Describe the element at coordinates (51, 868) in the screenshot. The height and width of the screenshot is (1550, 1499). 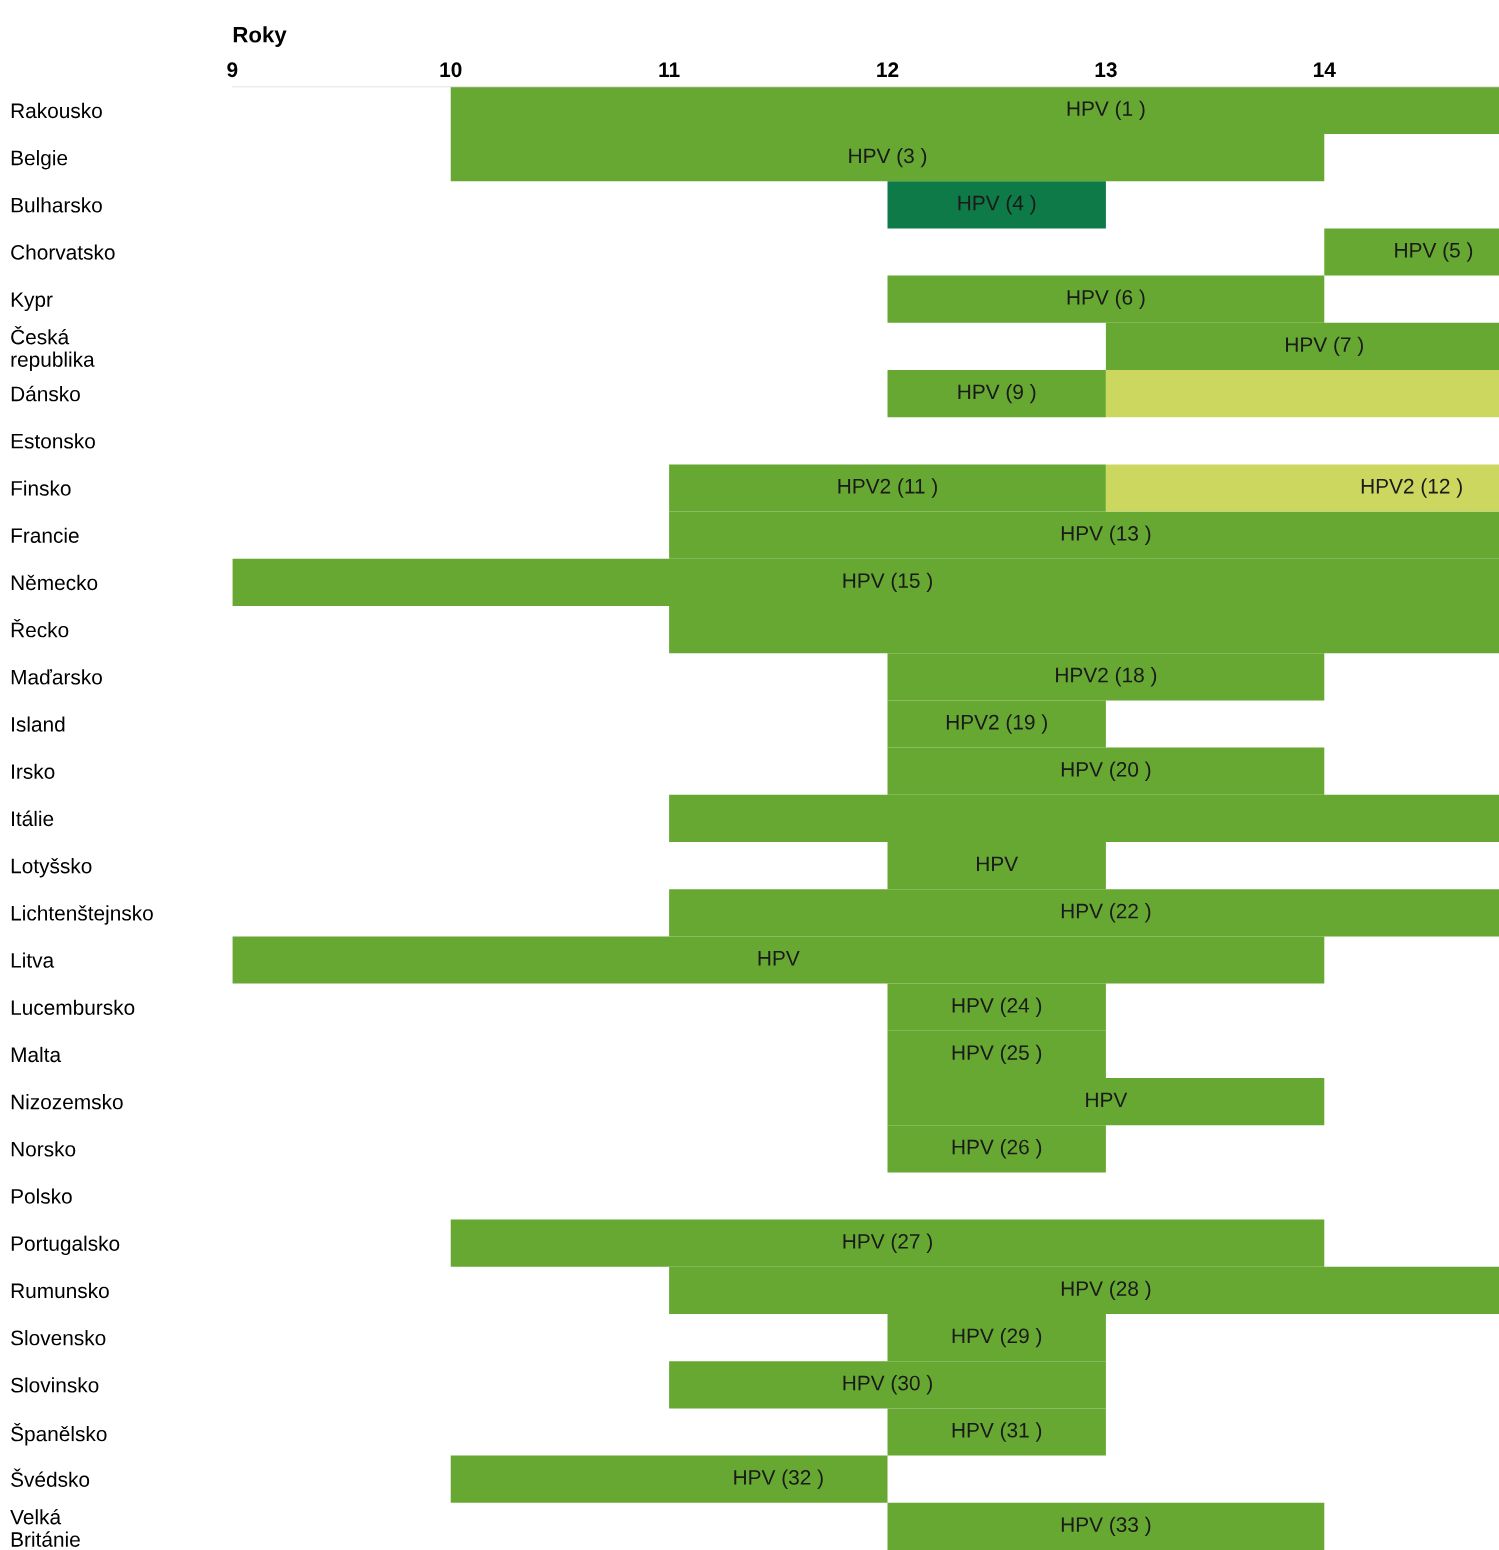
I see `y-tick-label: Lotyšsko` at that location.